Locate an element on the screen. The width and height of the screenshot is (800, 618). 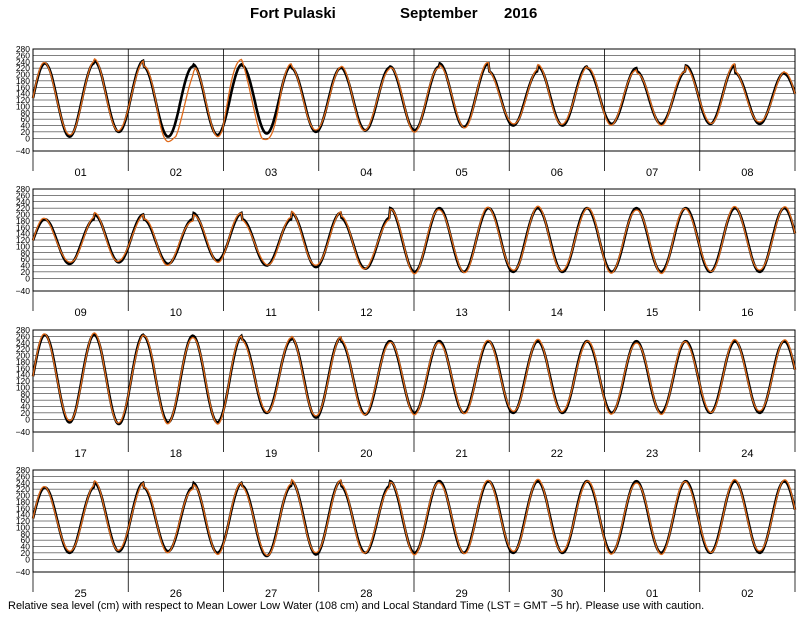
day-label: 24 is located at coordinates (747, 454).